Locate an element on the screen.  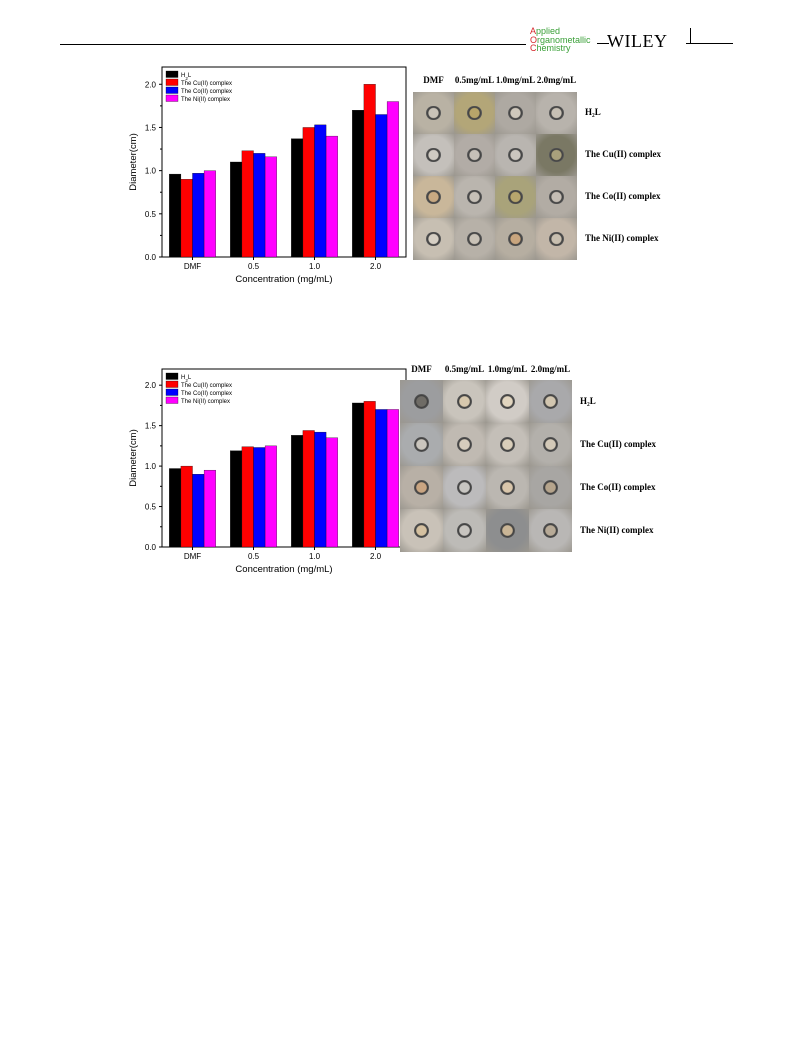
plate-photo-grid is located at coordinates (486, 466).